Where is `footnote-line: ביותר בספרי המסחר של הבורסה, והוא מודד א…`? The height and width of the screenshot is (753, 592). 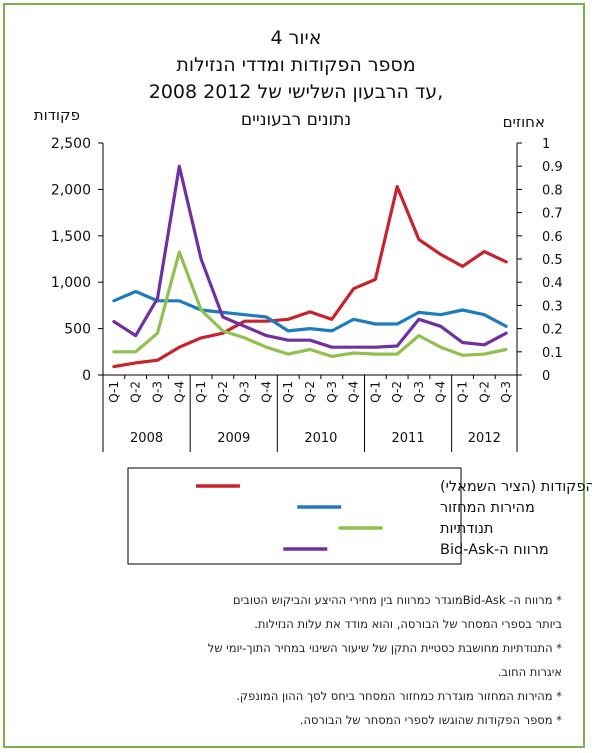
footnote-line: ביותר בספרי המסחר של הבורסה, והוא מודד א… is located at coordinates (408, 624).